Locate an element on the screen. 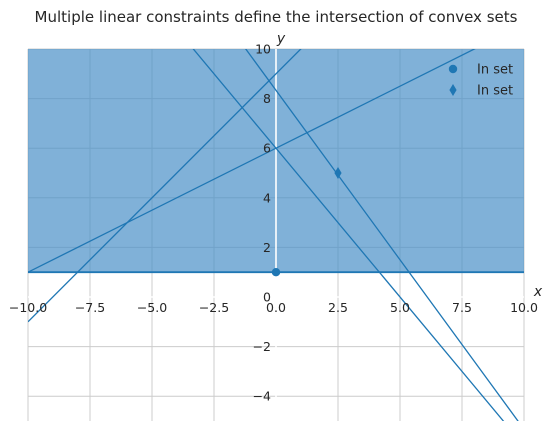 This screenshot has height=429, width=554. y-tick-label: −4 is located at coordinates (262, 396).